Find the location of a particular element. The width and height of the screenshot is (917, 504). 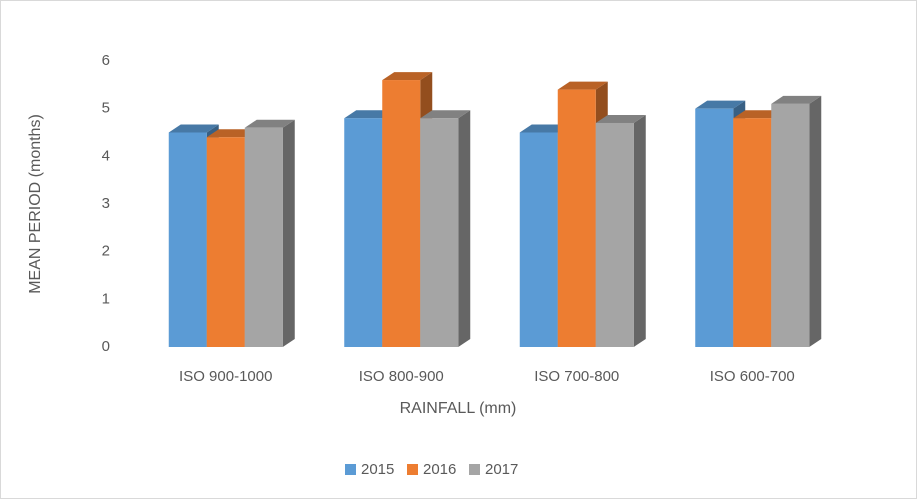

y-tick-label: 2 is located at coordinates (106, 251).